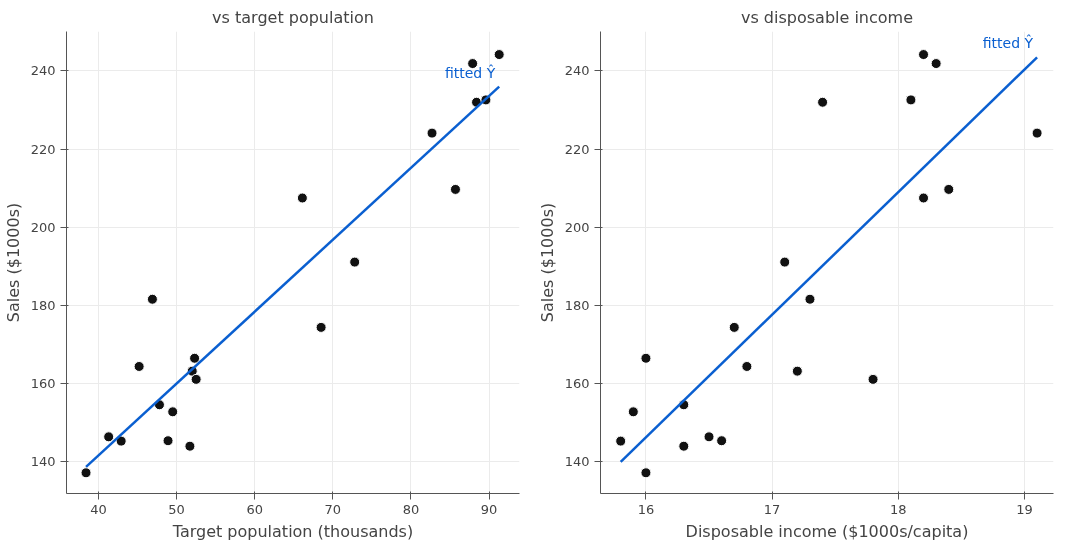 This screenshot has height=543, width=1068. What do you see at coordinates (1024, 509) in the screenshot?
I see `x-tick-label: 19` at bounding box center [1024, 509].